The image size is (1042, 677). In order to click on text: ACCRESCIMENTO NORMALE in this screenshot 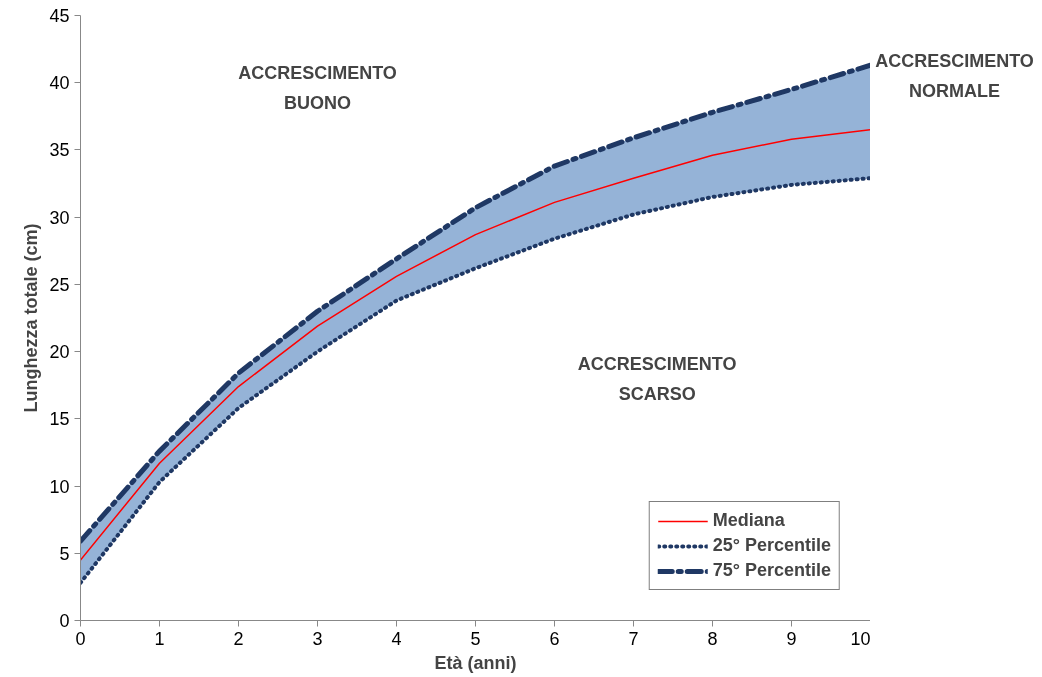, I will do `click(954, 76)`.